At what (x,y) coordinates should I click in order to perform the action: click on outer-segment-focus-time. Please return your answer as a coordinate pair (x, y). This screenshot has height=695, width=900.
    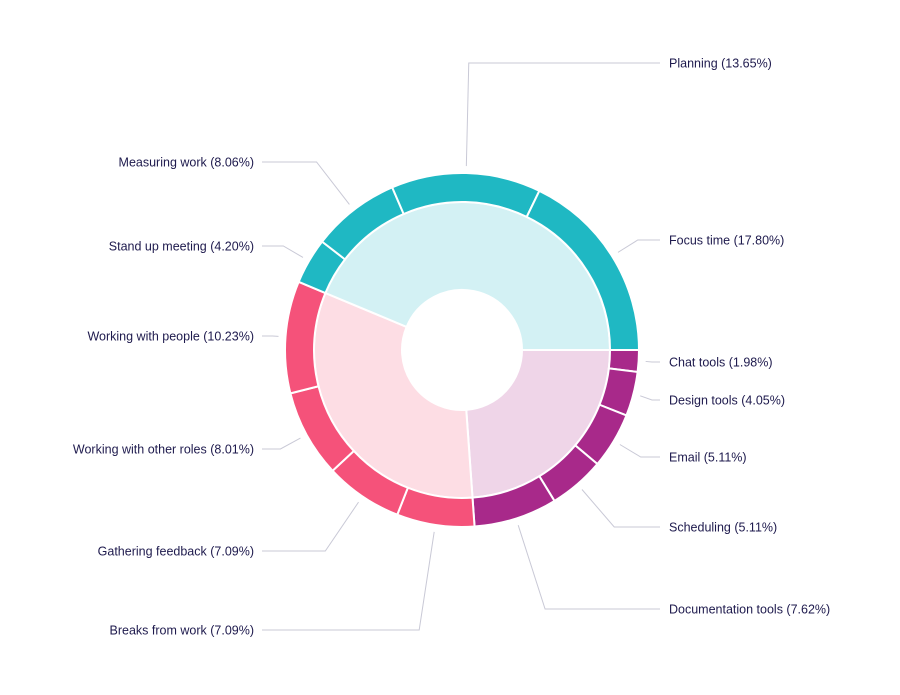
    Looking at the image, I should click on (583, 270).